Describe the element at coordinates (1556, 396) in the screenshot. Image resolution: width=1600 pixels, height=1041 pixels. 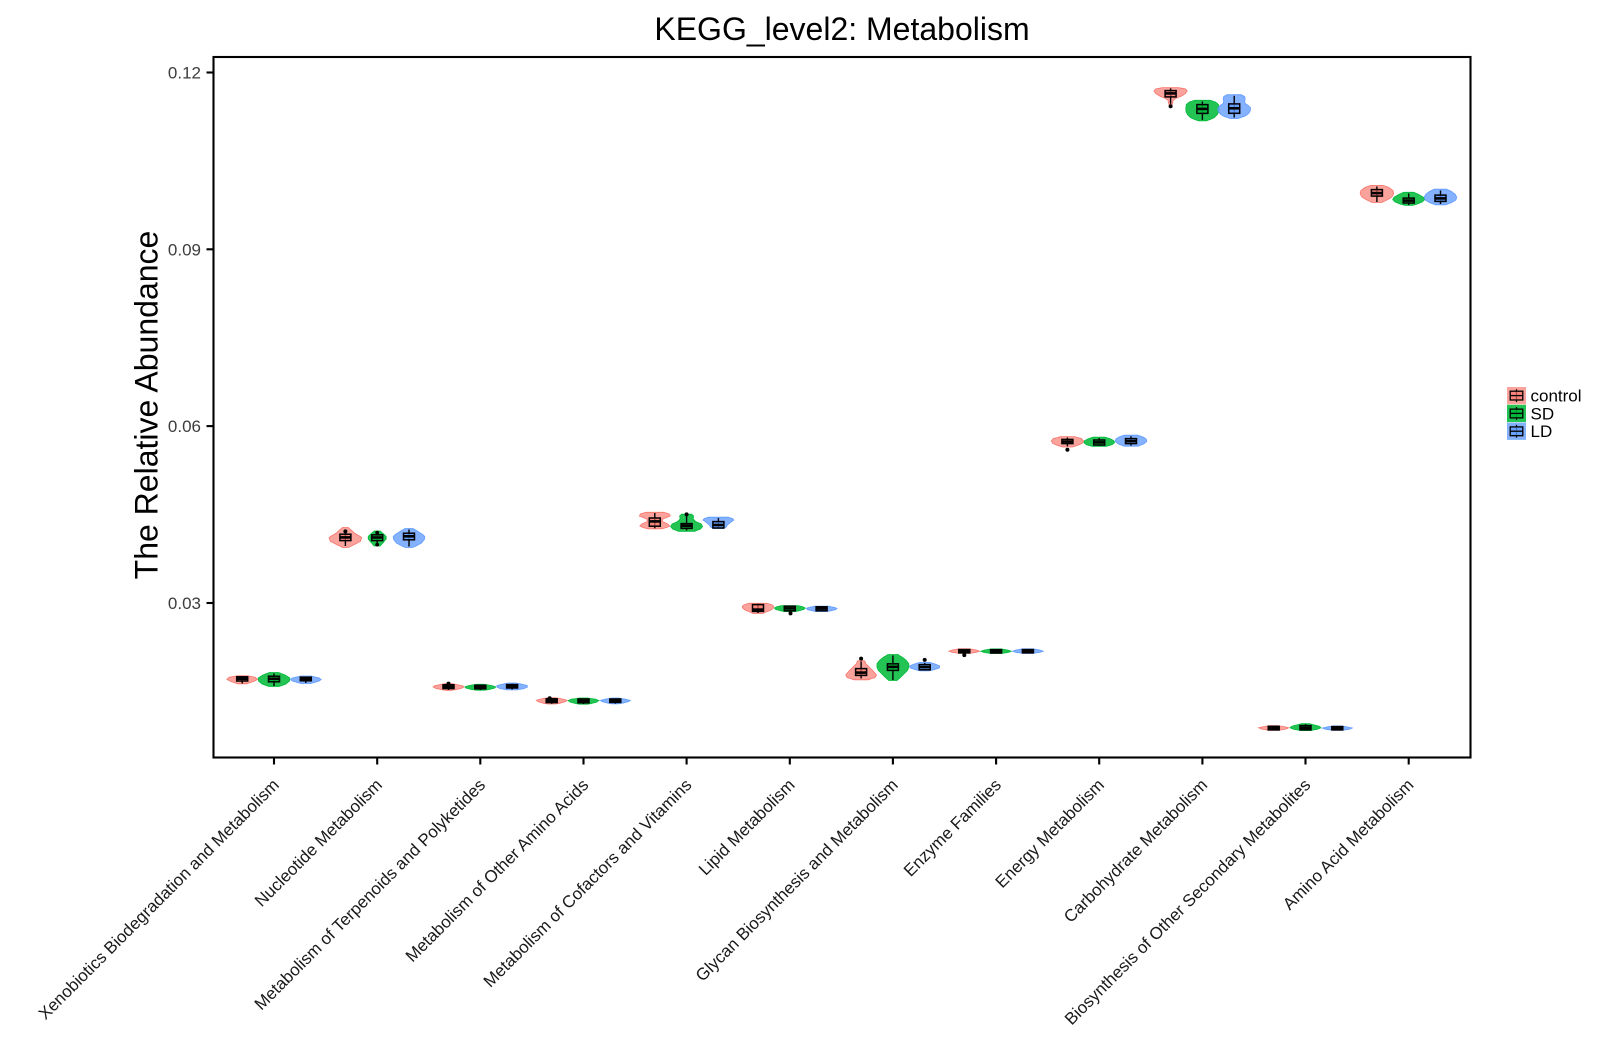
I see `svg-text: control` at that location.